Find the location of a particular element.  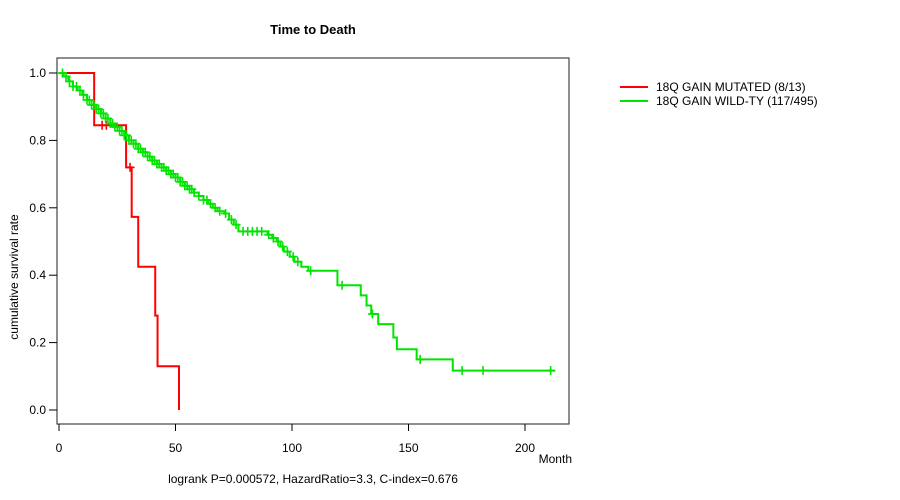

y-tick-label: 0.8 is located at coordinates (37, 140).